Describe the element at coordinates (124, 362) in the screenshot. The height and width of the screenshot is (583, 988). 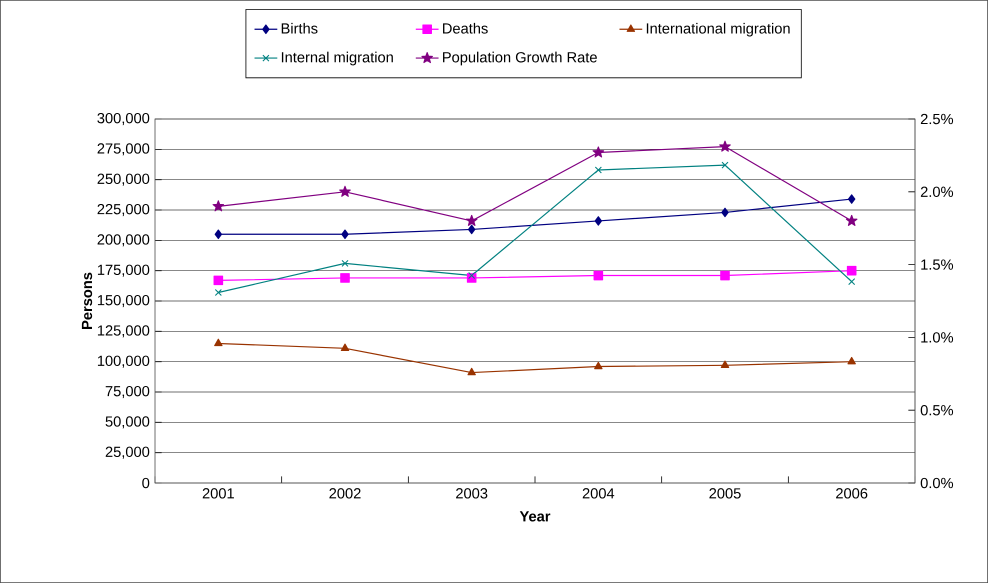
I see `y-tick-label: 100,000` at that location.